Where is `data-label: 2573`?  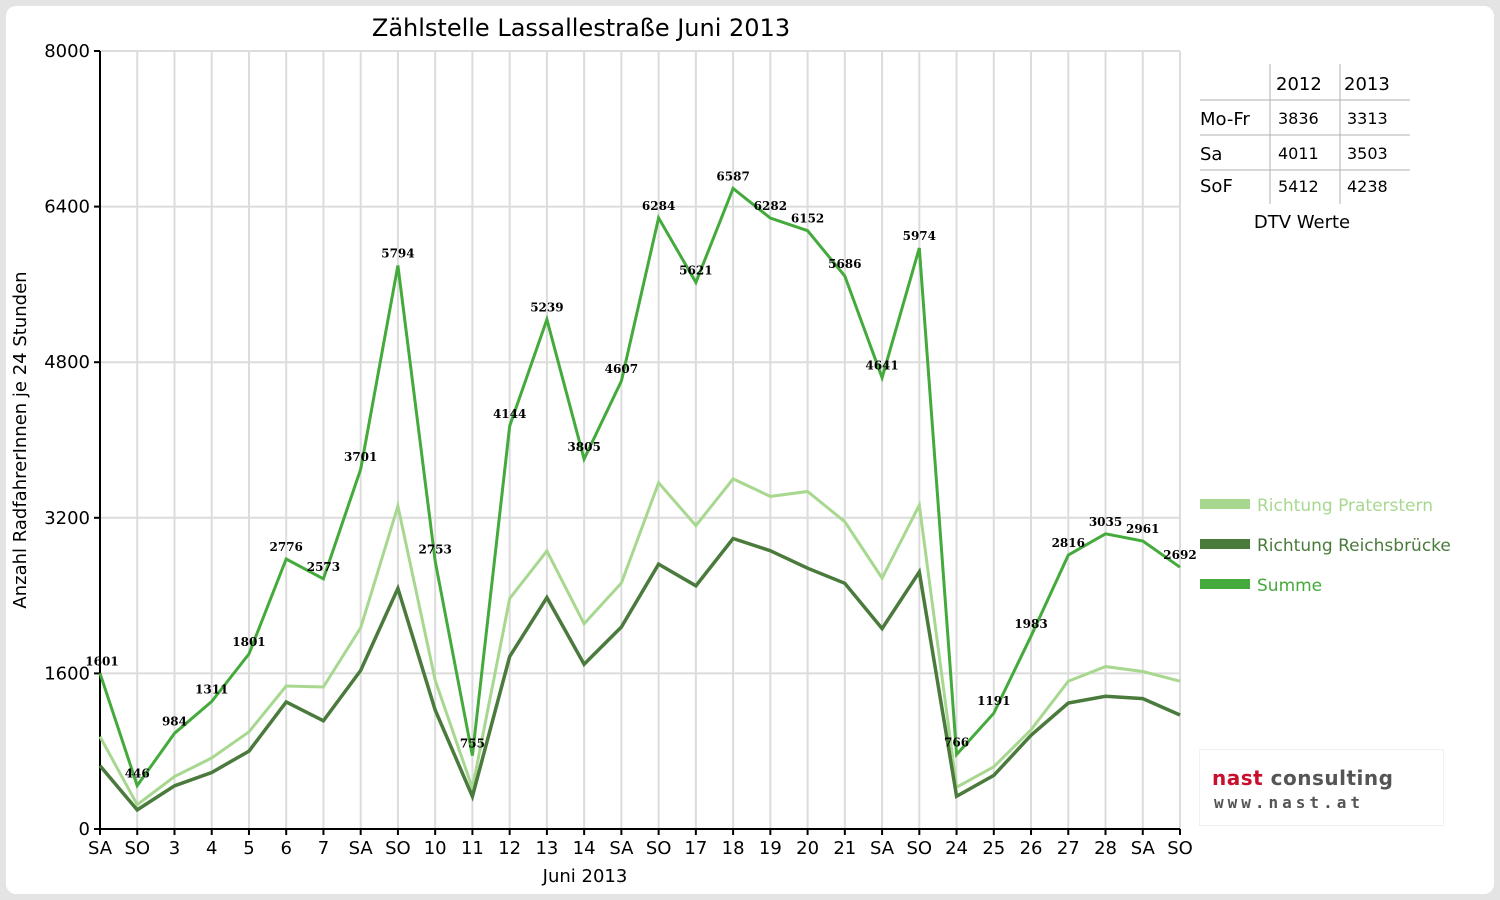
data-label: 2573 is located at coordinates (323, 567).